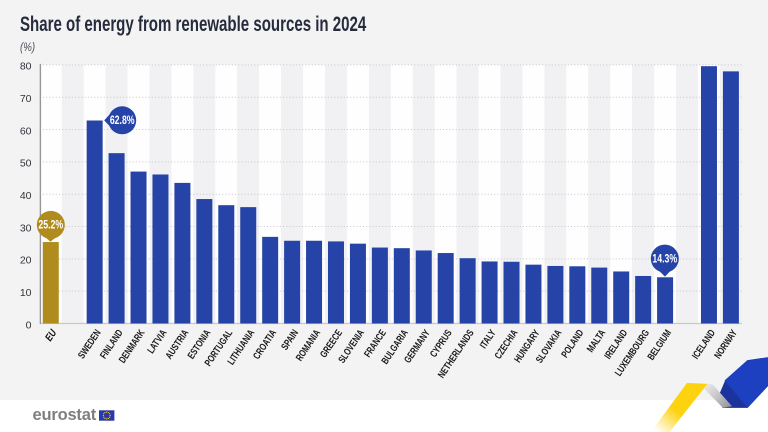 Image resolution: width=768 pixels, height=432 pixels. What do you see at coordinates (26, 293) in the screenshot?
I see `svg-text: 10` at bounding box center [26, 293].